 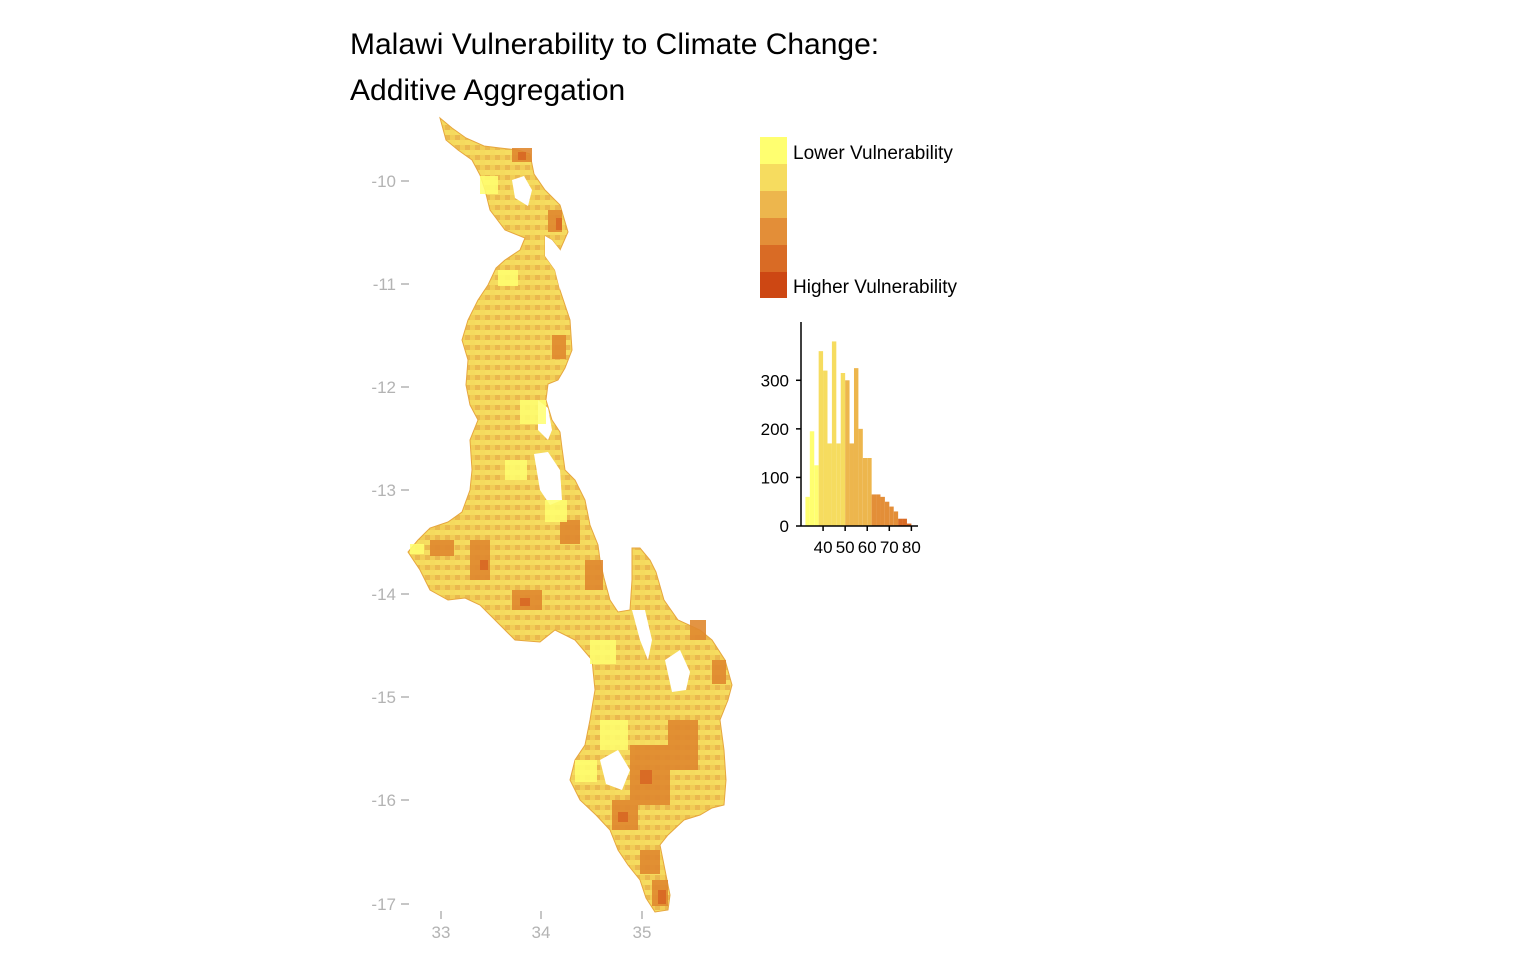 What do you see at coordinates (875, 287) in the screenshot?
I see `legend-high-label: Higher Vulnerability` at bounding box center [875, 287].